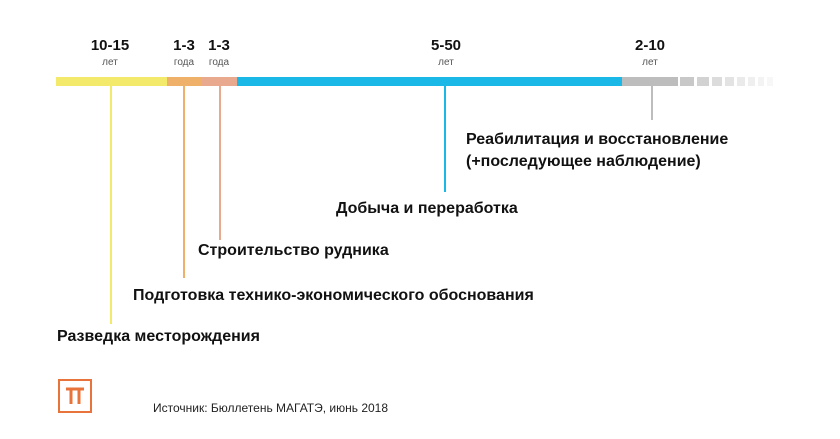  Describe the element at coordinates (597, 139) in the screenshot. I see `stage-label-remediation-line1: Реабилитация и восстановление` at that location.